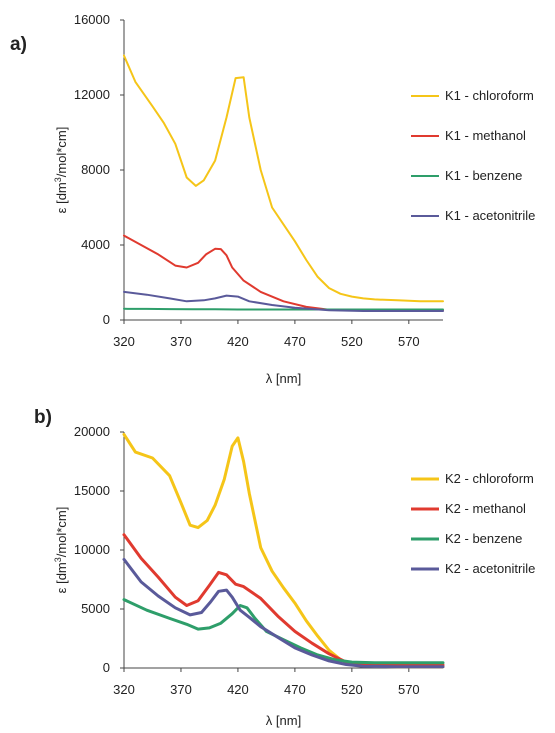 The height and width of the screenshot is (733, 555). Describe the element at coordinates (483, 538) in the screenshot. I see `legend-label: K2 - benzene` at that location.